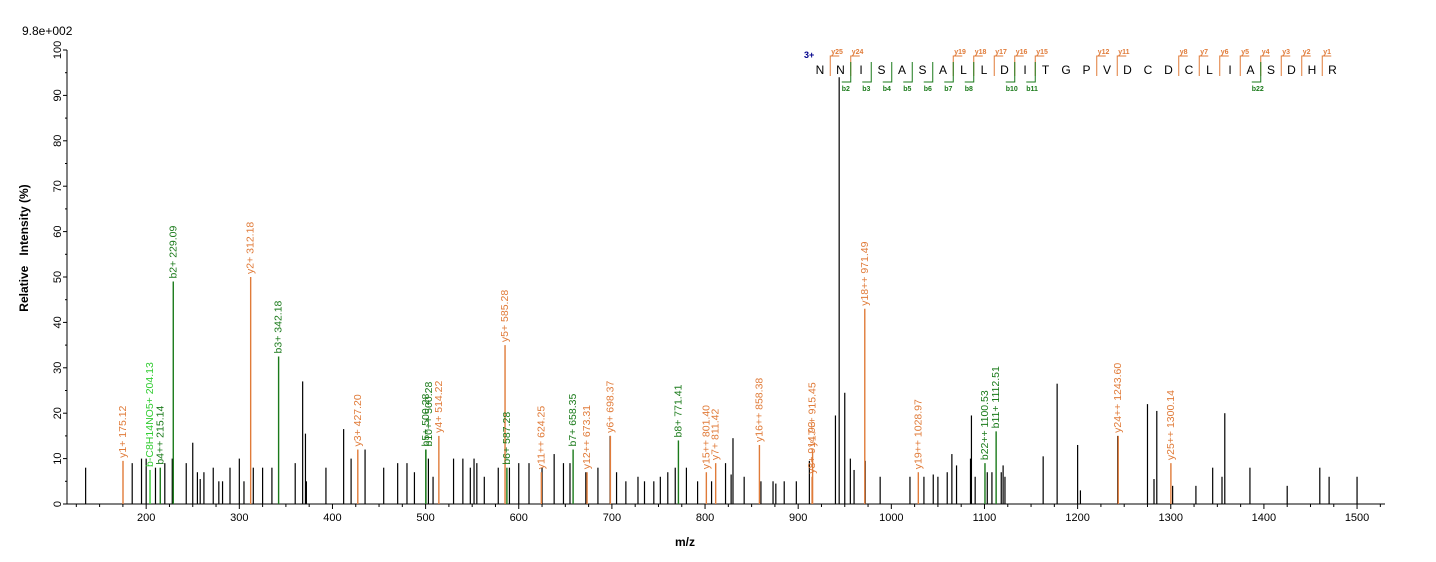 The height and width of the screenshot is (562, 1436). Describe the element at coordinates (1225, 52) in the screenshot. I see `y-ion-label: y6` at that location.